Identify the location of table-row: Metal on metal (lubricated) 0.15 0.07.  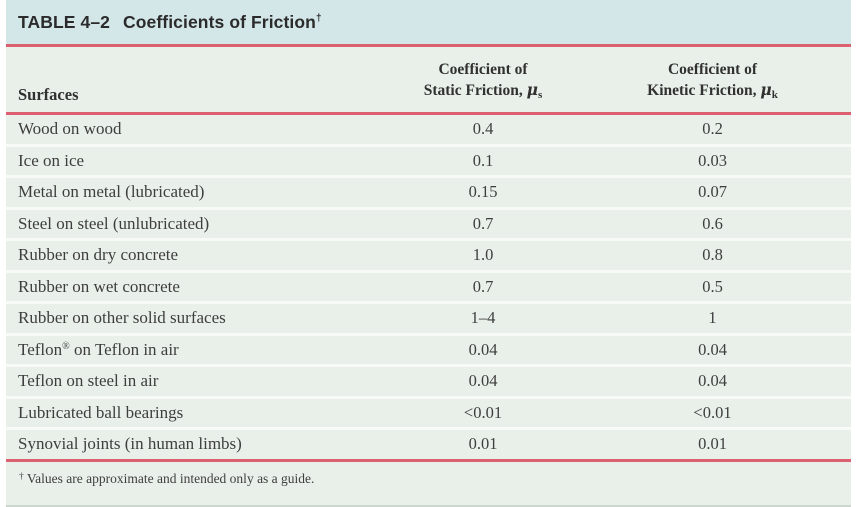
(428, 193).